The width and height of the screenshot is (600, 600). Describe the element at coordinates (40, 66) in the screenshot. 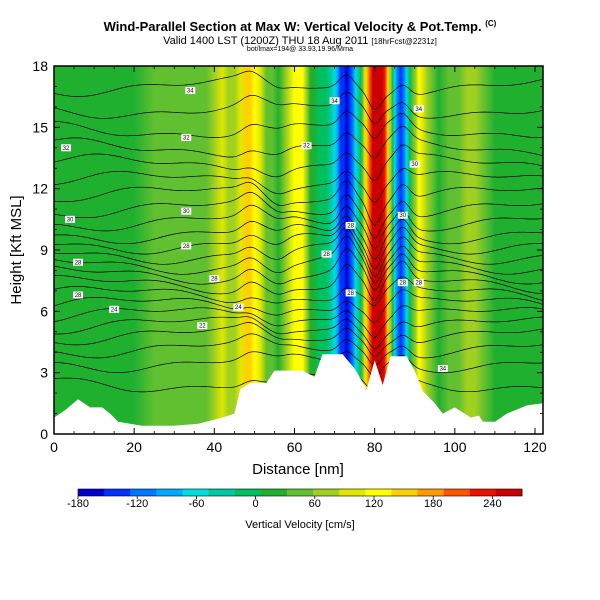

I see `y-tick-label: 18` at that location.